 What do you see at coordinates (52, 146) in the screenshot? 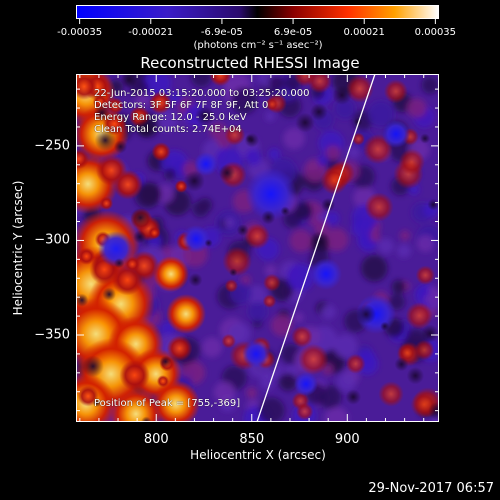
I see `y-tick-label: −250` at bounding box center [52, 146].